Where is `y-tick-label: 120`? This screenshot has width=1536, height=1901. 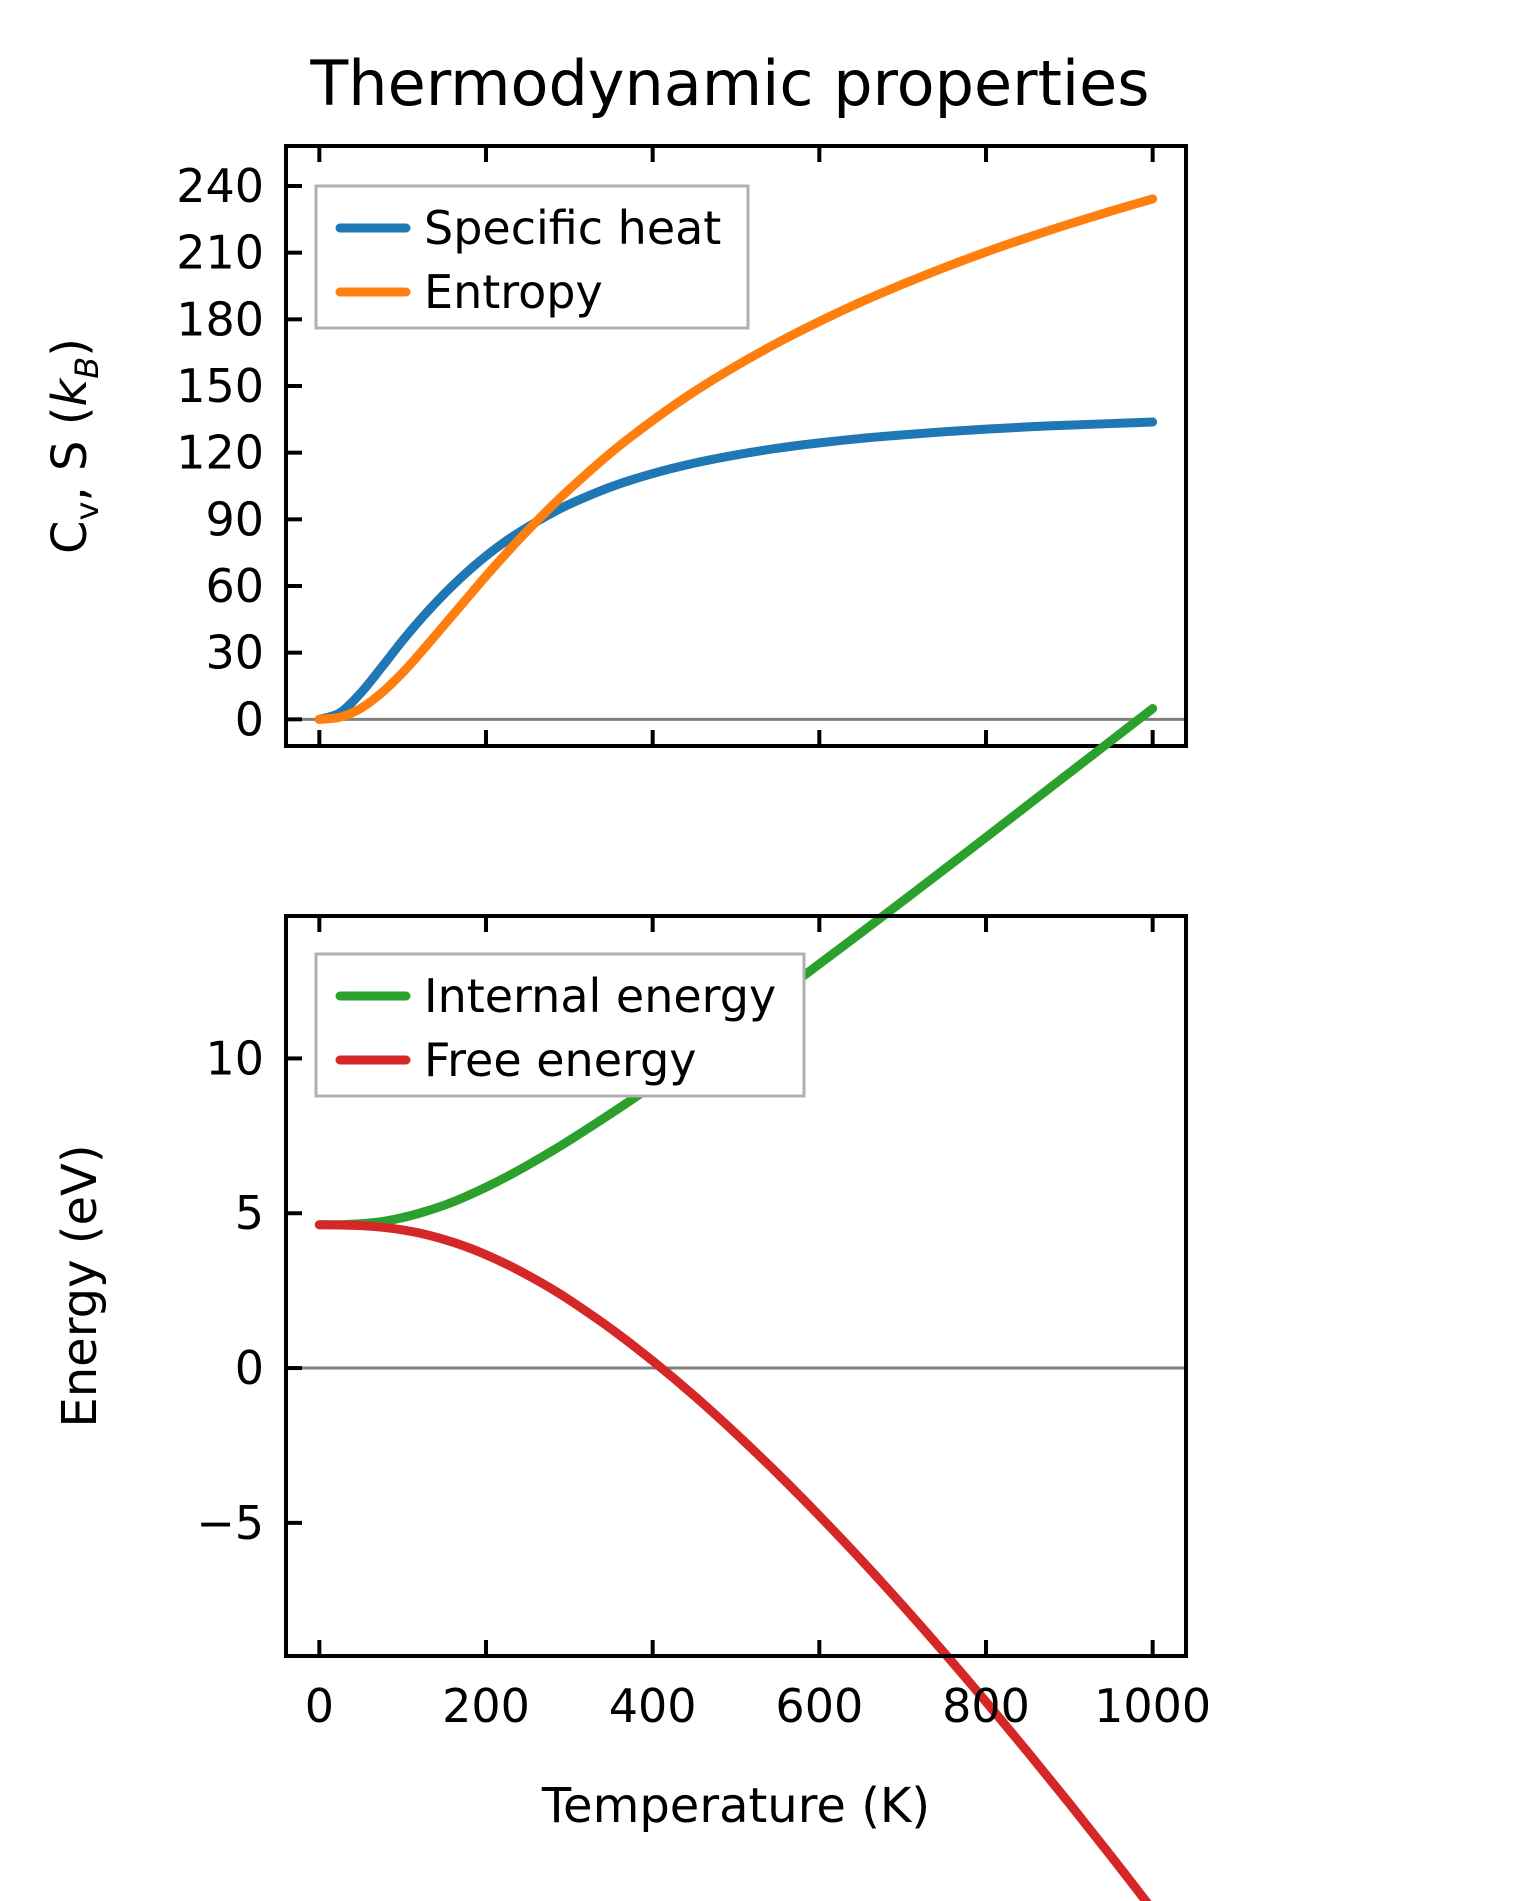 y-tick-label: 120 is located at coordinates (220, 453).